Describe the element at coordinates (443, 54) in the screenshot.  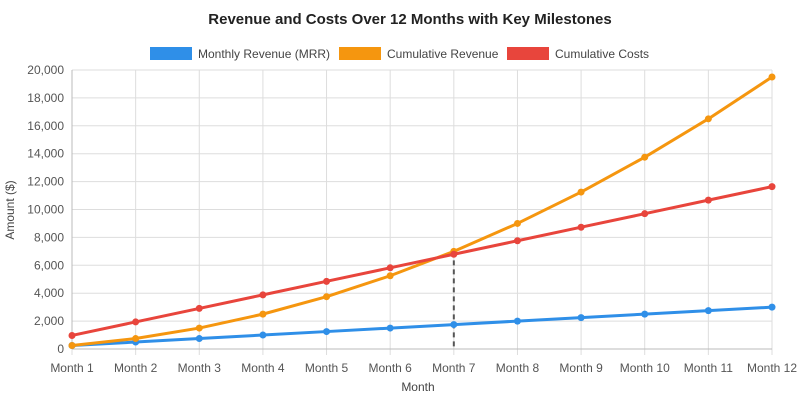
I see `legend-label: Cumulative Revenue` at that location.